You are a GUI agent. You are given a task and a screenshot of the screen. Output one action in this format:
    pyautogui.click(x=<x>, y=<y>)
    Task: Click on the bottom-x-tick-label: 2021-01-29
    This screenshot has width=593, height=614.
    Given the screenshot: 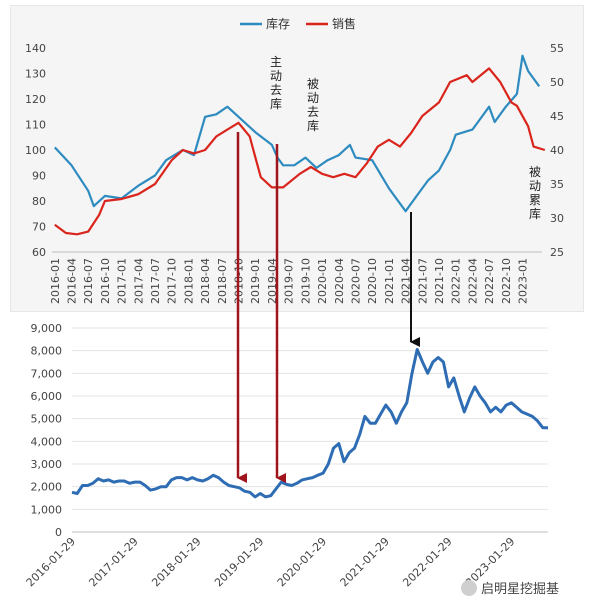 What is the action you would take?
    pyautogui.click(x=365, y=562)
    